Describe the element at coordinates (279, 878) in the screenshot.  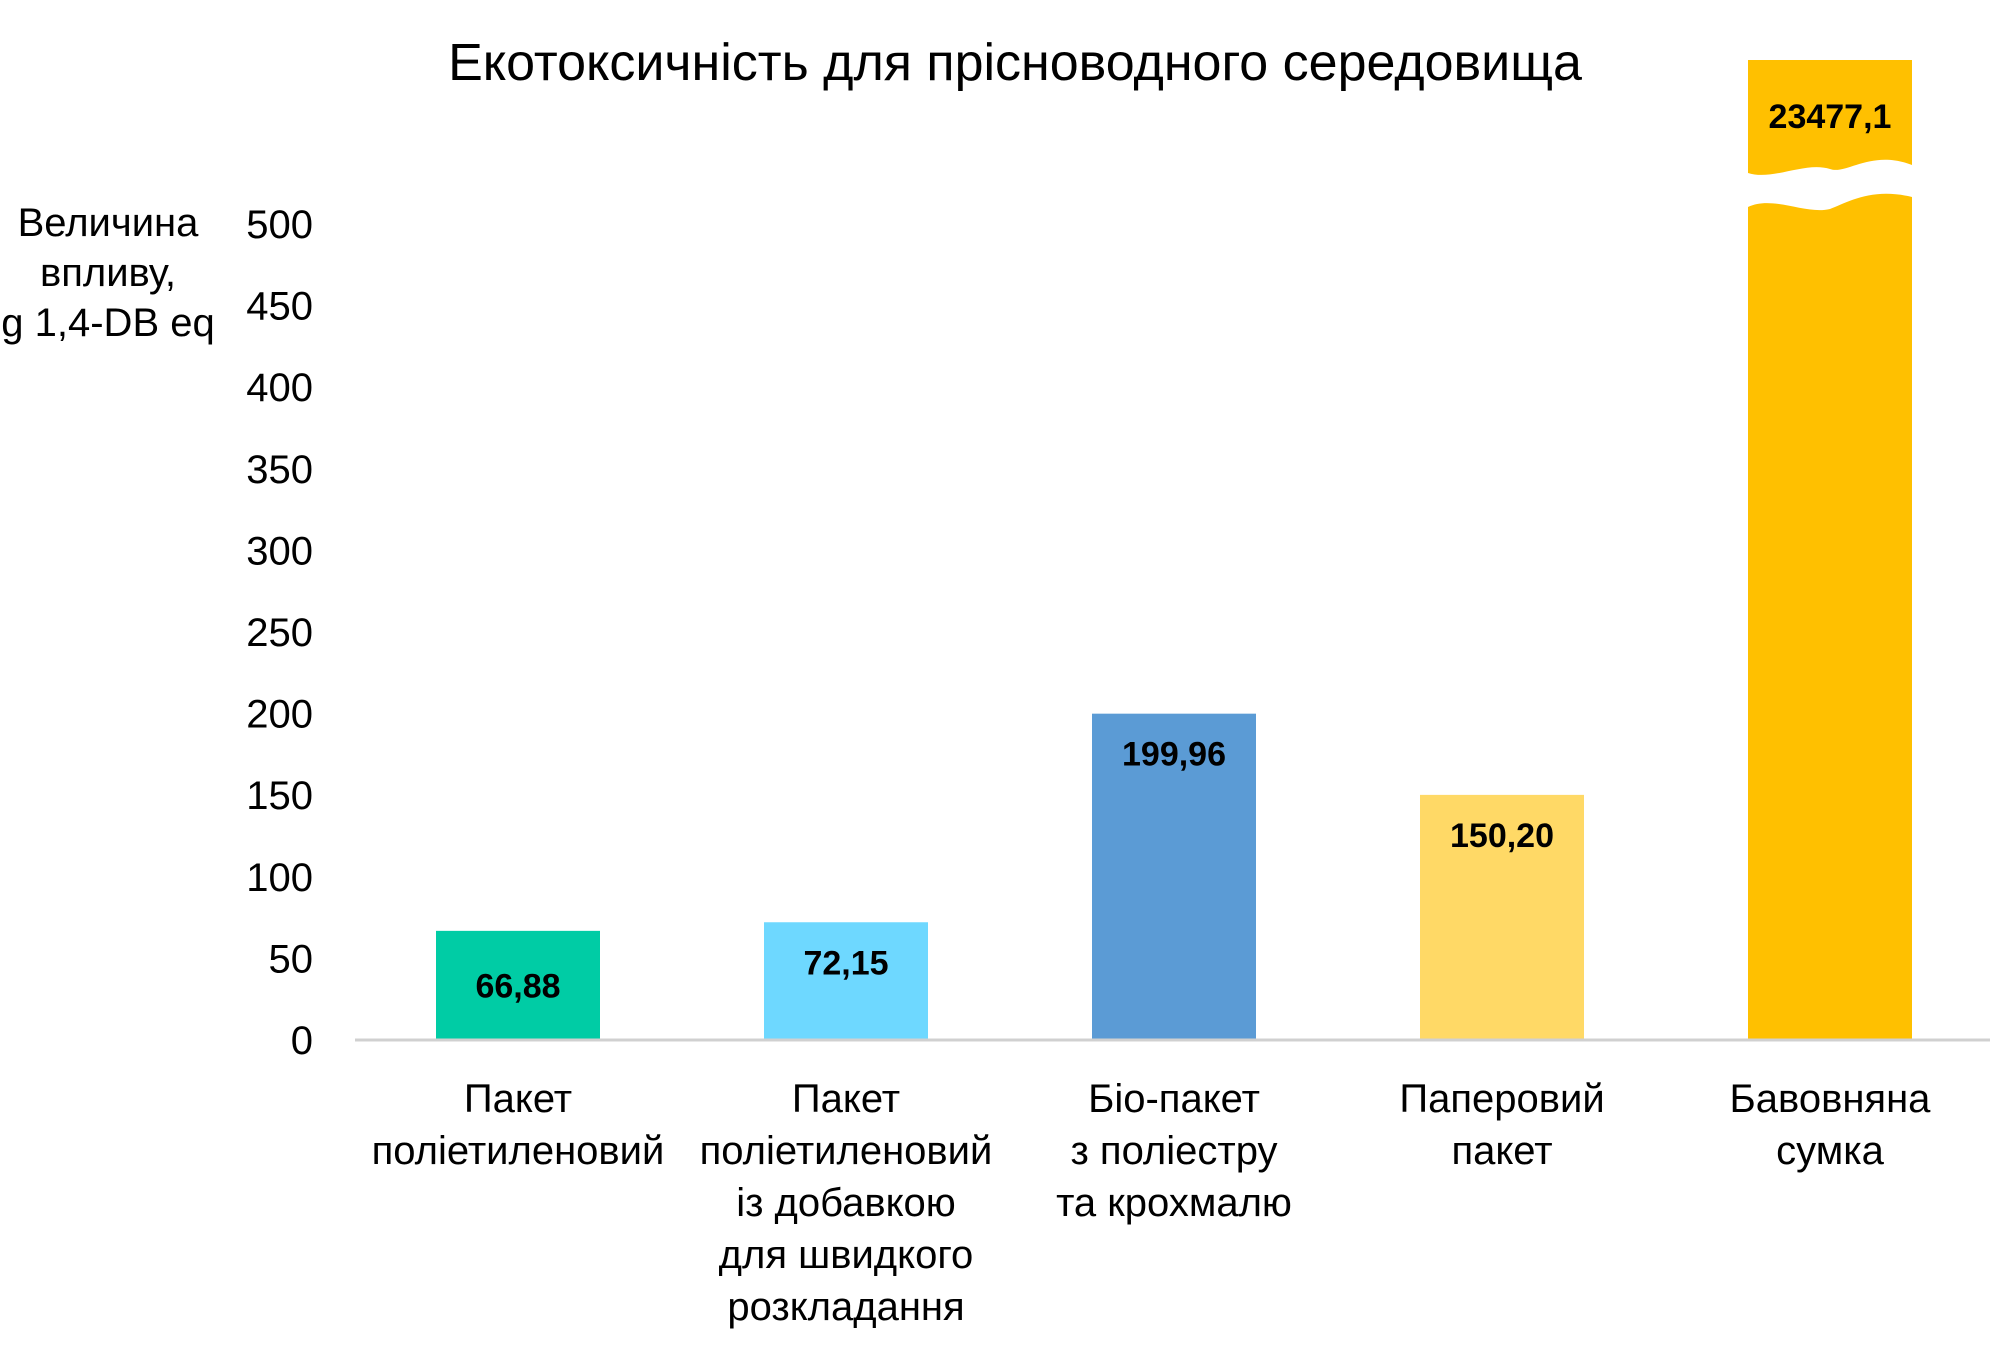
I see `y-tick-label: 100` at that location.